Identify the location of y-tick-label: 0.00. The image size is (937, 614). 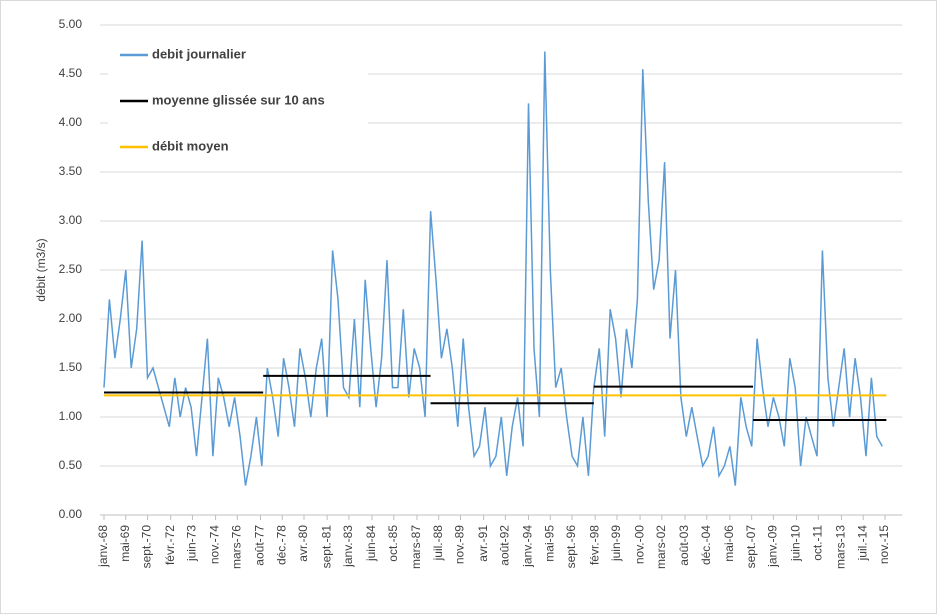
(71, 514).